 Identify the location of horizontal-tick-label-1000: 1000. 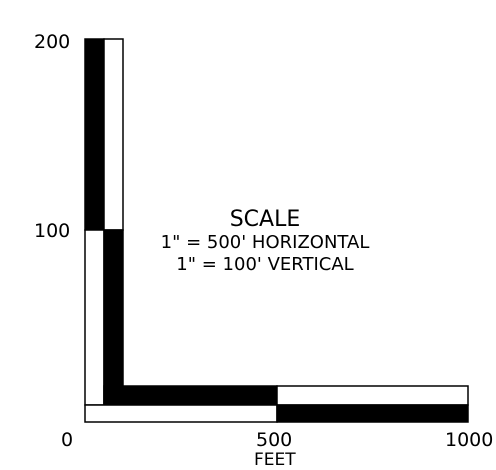
(469, 440).